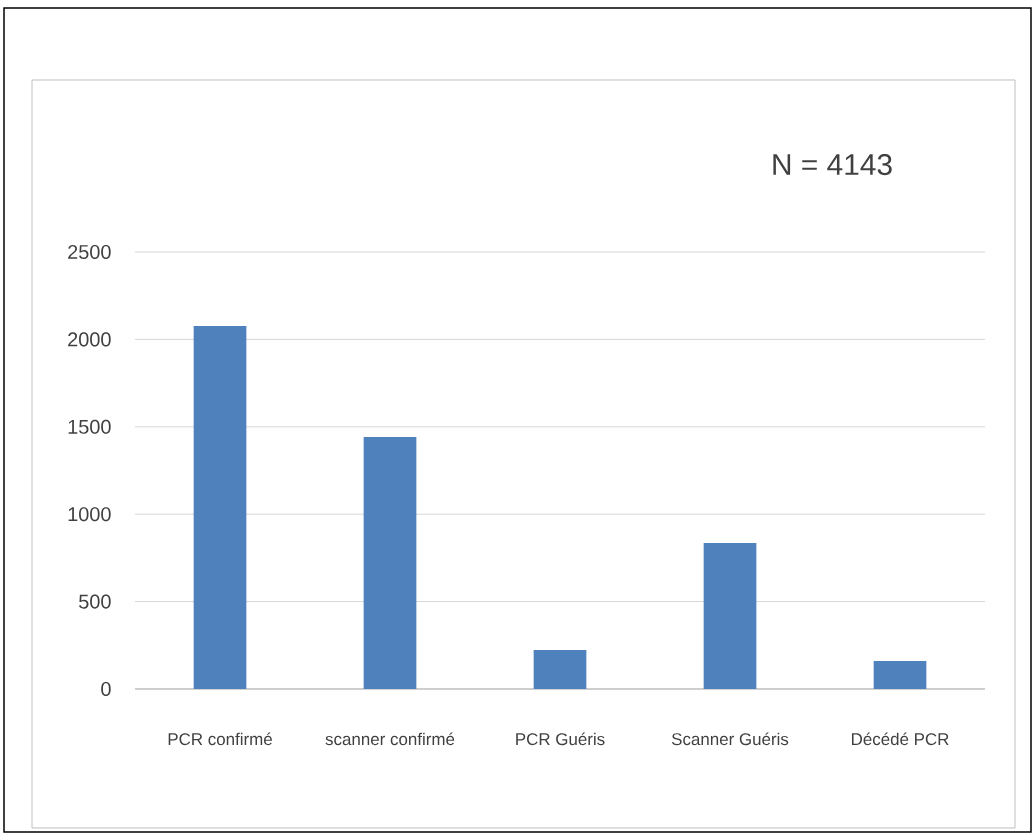  Describe the element at coordinates (900, 739) in the screenshot. I see `x-tick-label: Décédé PCR` at that location.